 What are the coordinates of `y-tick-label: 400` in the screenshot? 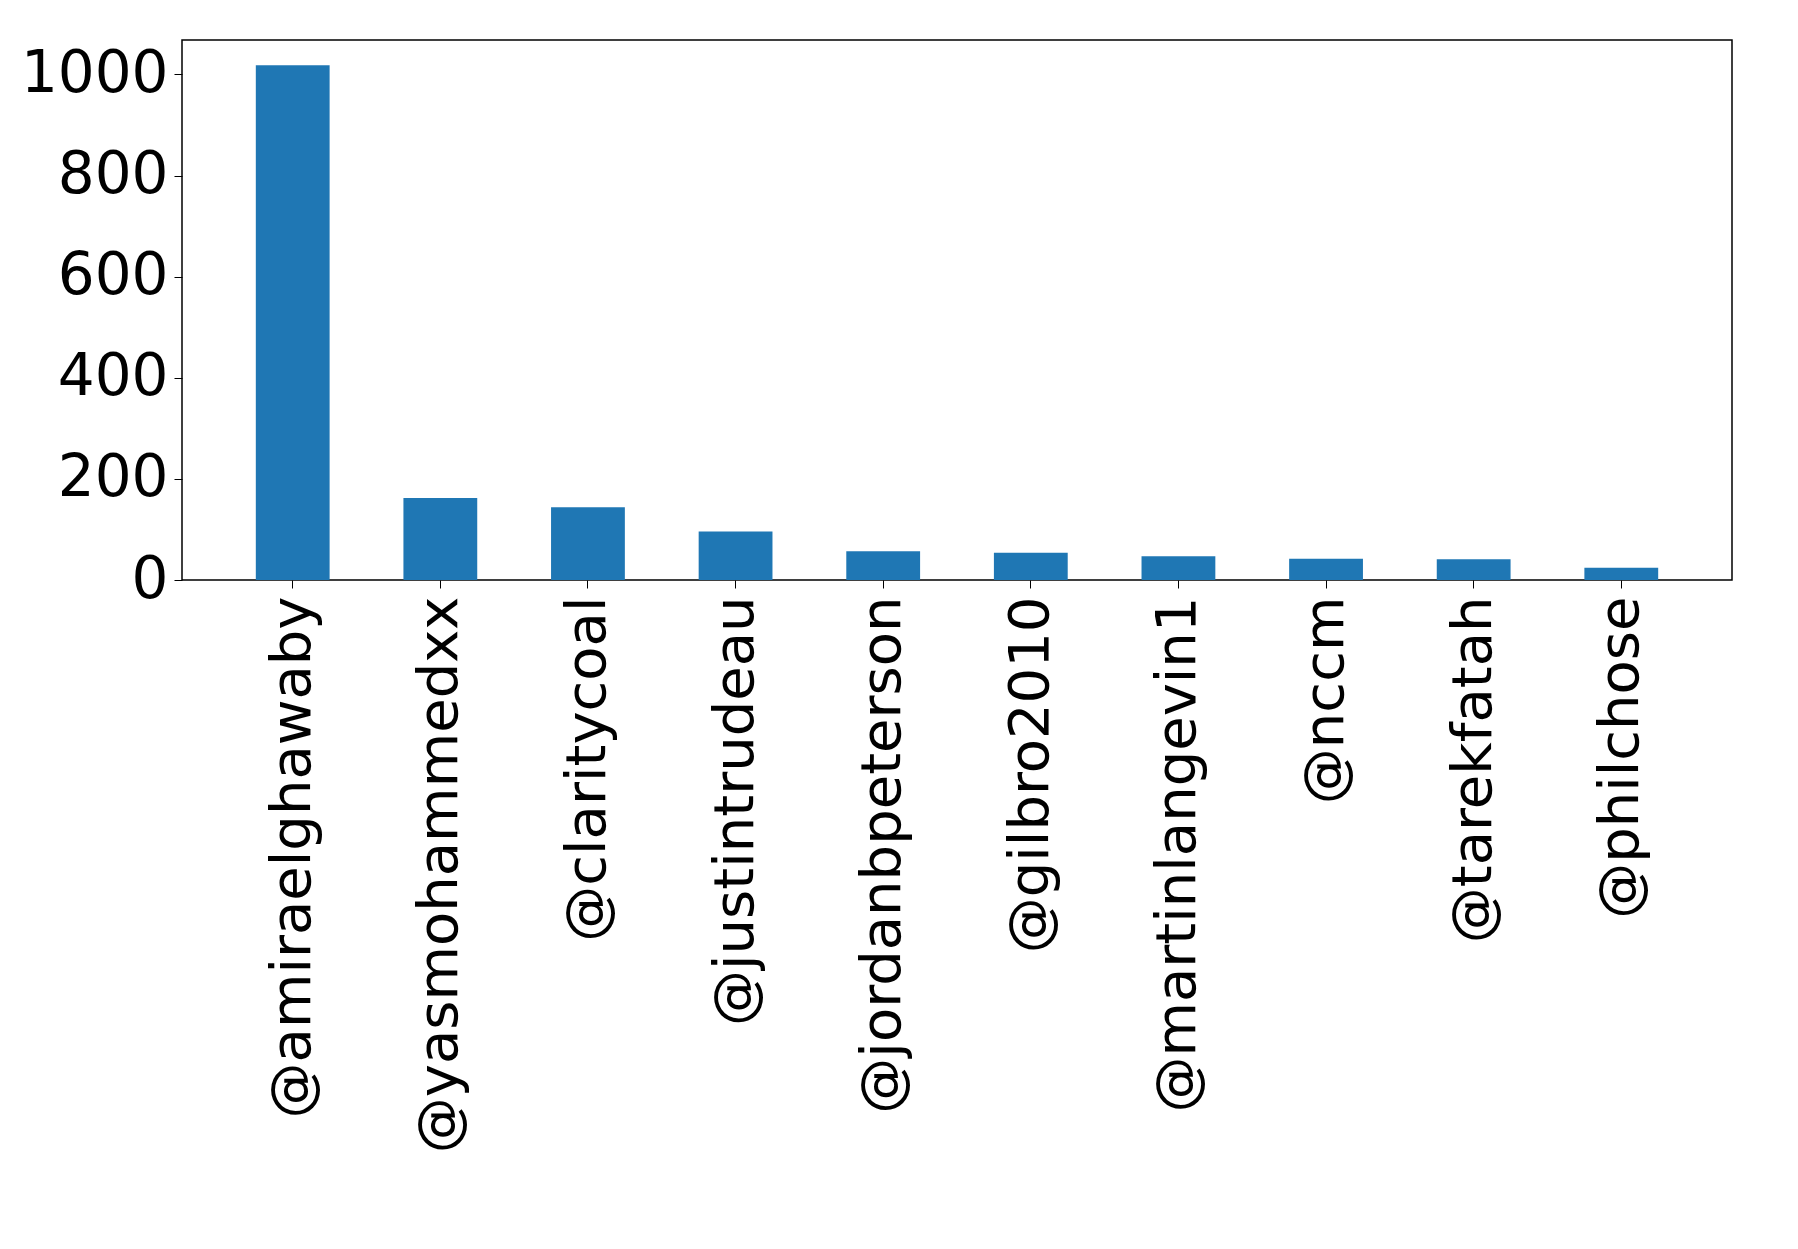 It's located at (113, 375).